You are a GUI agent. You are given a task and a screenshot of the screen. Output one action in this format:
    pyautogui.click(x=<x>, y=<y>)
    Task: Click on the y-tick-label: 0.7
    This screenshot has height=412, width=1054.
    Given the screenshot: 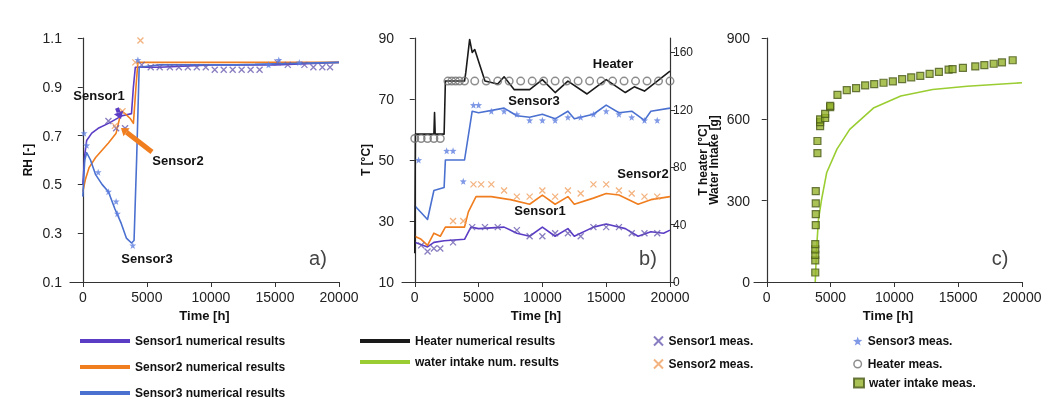 What is the action you would take?
    pyautogui.click(x=52, y=135)
    